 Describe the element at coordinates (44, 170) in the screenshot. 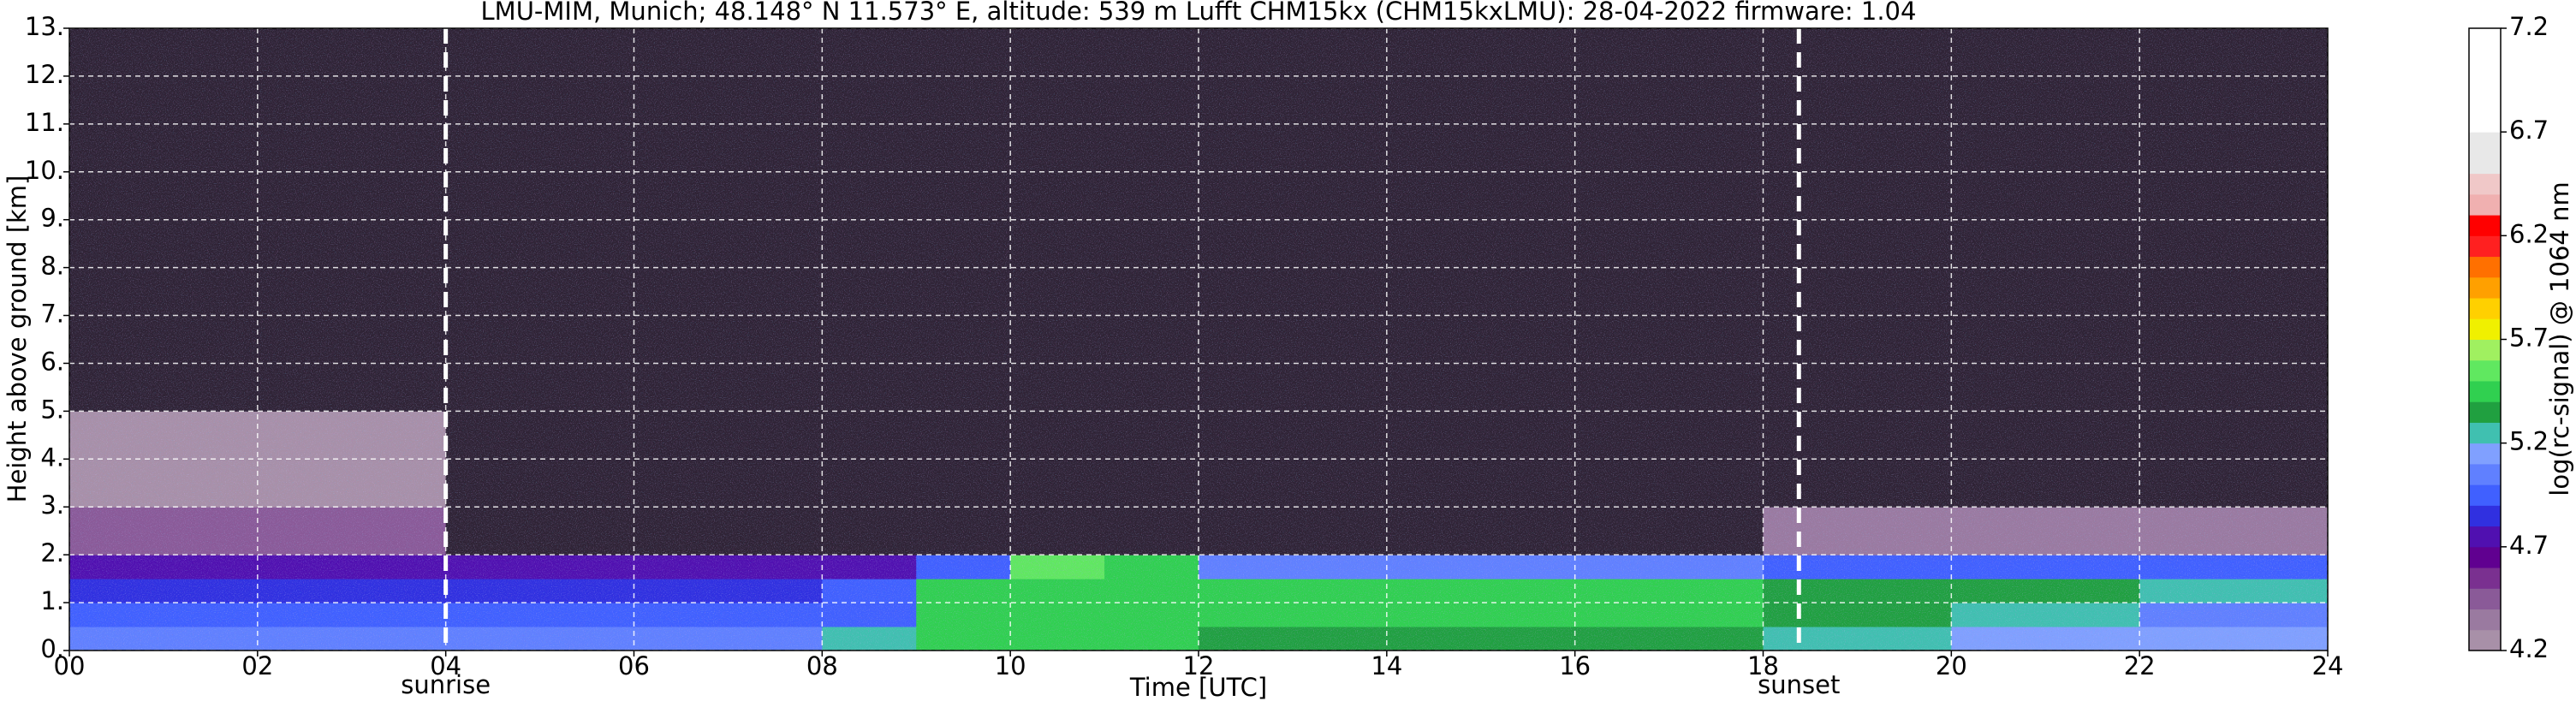

I see `y-tick-label: 10.` at that location.